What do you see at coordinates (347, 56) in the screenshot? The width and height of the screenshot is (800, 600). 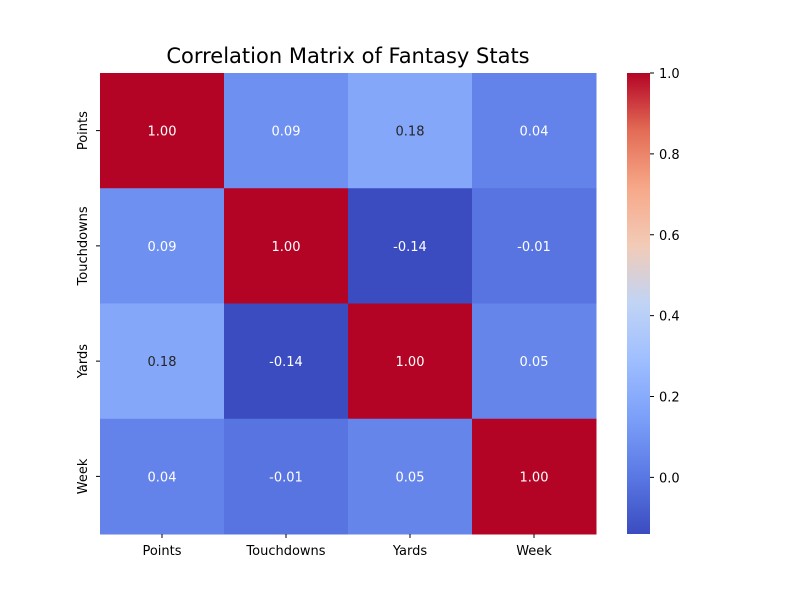 I see `chart-title: Correlation Matrix of Fantasy Stats` at bounding box center [347, 56].